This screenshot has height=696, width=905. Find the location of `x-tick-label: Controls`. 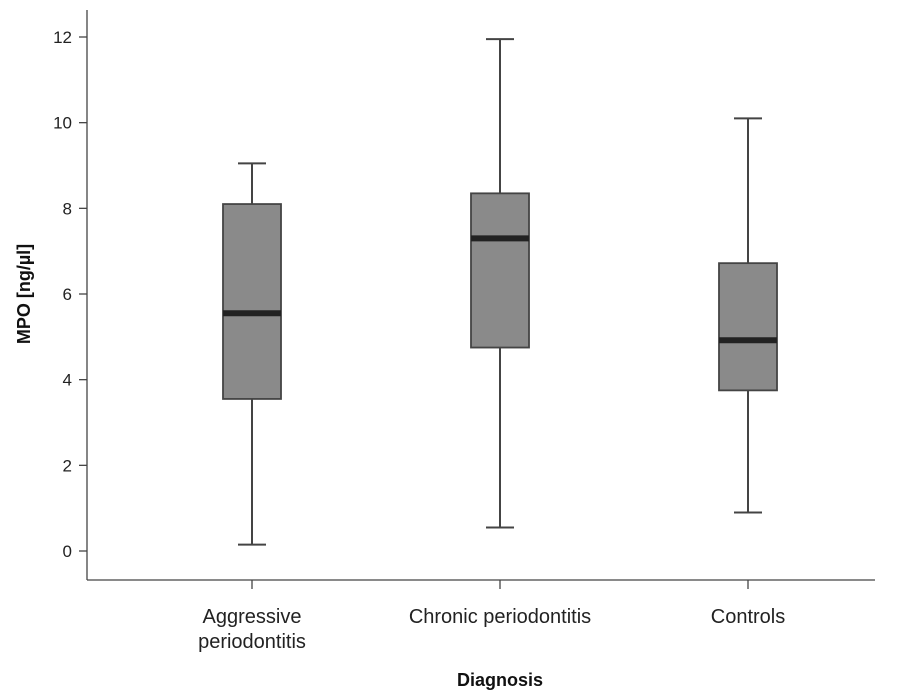

x-tick-label: Controls is located at coordinates (748, 617).